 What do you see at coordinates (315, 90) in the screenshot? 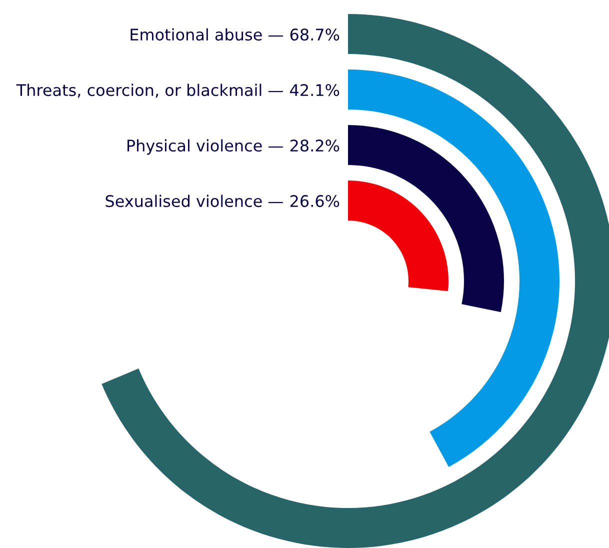
I see `data-label: 42.1%` at bounding box center [315, 90].